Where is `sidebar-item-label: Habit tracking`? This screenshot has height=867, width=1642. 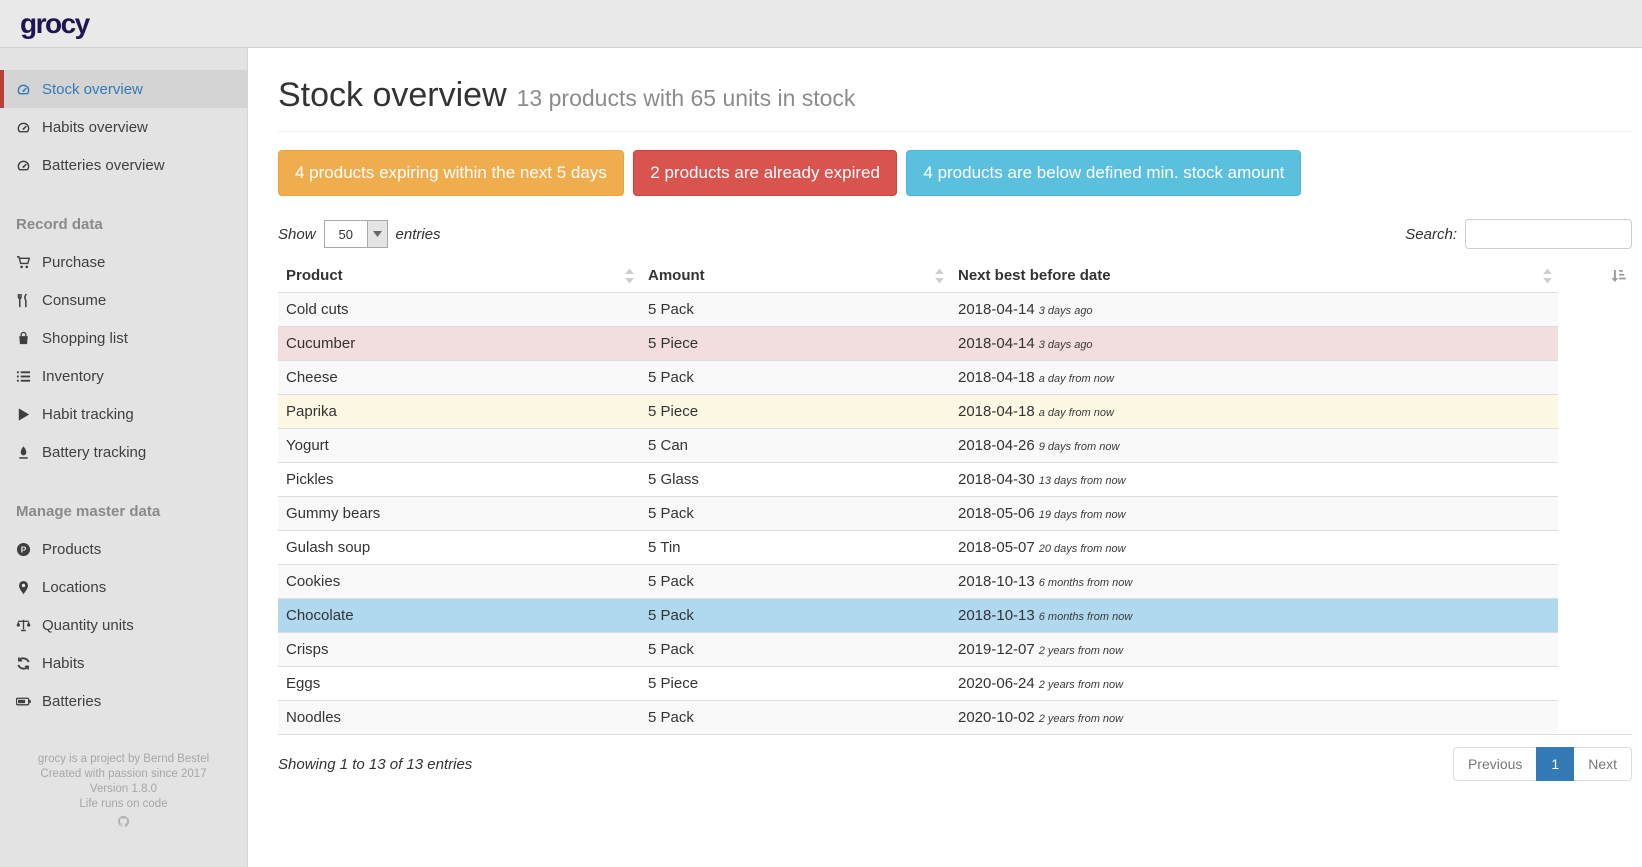 sidebar-item-label: Habit tracking is located at coordinates (88, 414).